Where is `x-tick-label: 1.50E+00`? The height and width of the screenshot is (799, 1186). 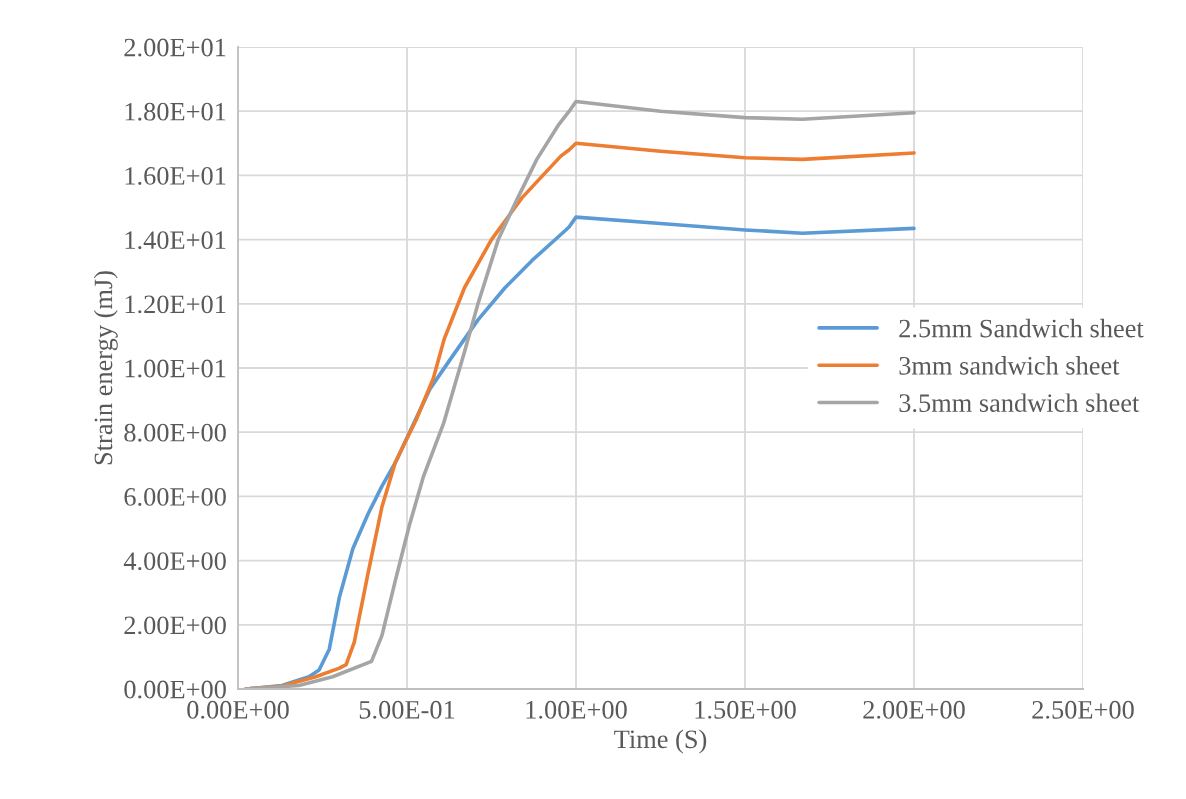
x-tick-label: 1.50E+00 is located at coordinates (745, 709).